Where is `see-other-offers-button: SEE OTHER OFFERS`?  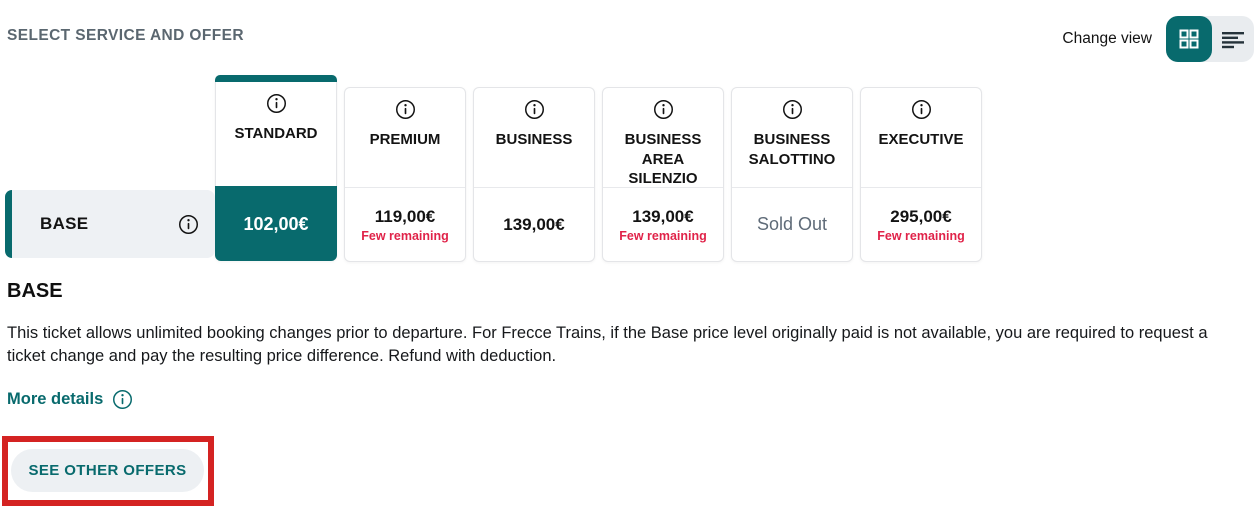
see-other-offers-button: SEE OTHER OFFERS is located at coordinates (107, 470).